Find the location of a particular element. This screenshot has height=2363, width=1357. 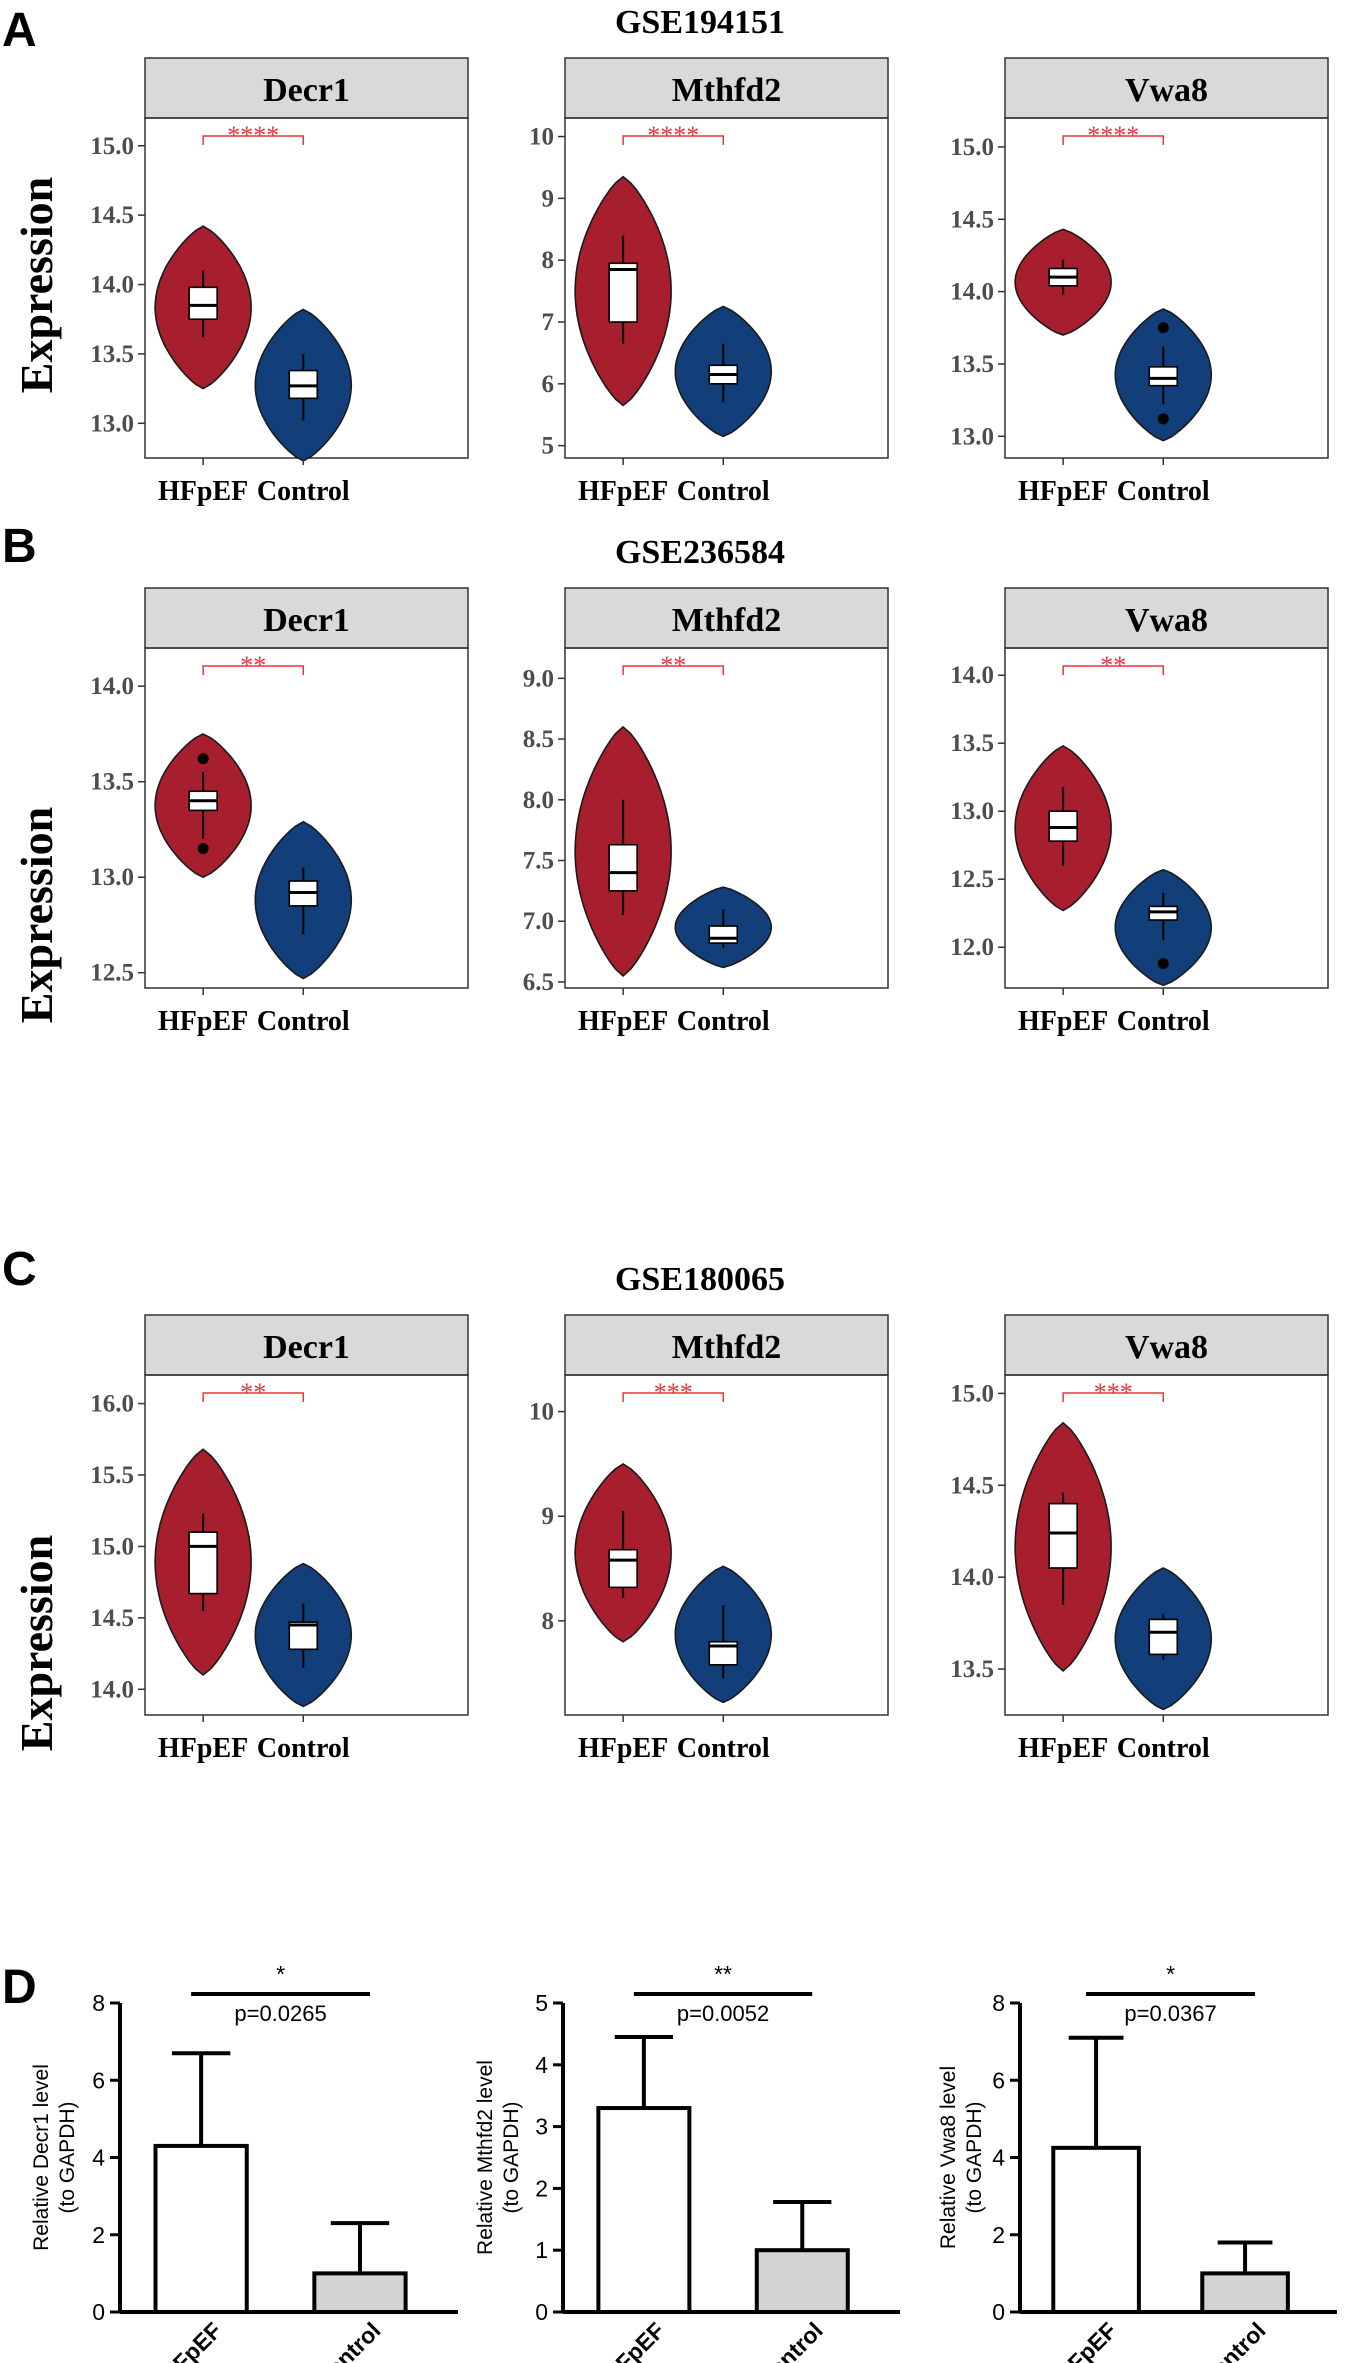

violin-chart-decr1-row3: Decr1 14.0 14.5 15.0 15.5 16.0 HFpEF Control ** is located at coordinates (279, 1539).